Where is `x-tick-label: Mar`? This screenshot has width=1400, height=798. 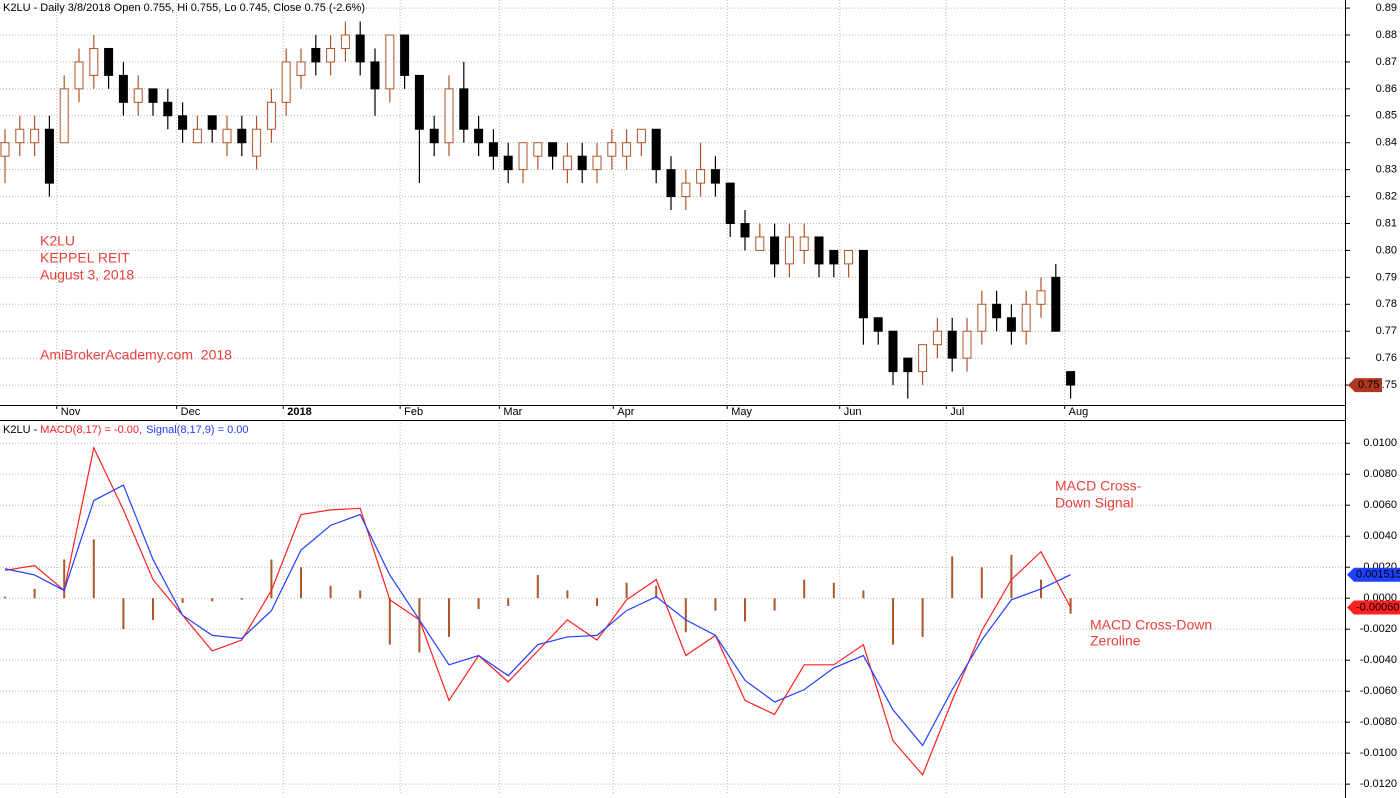
x-tick-label: Mar is located at coordinates (512, 412).